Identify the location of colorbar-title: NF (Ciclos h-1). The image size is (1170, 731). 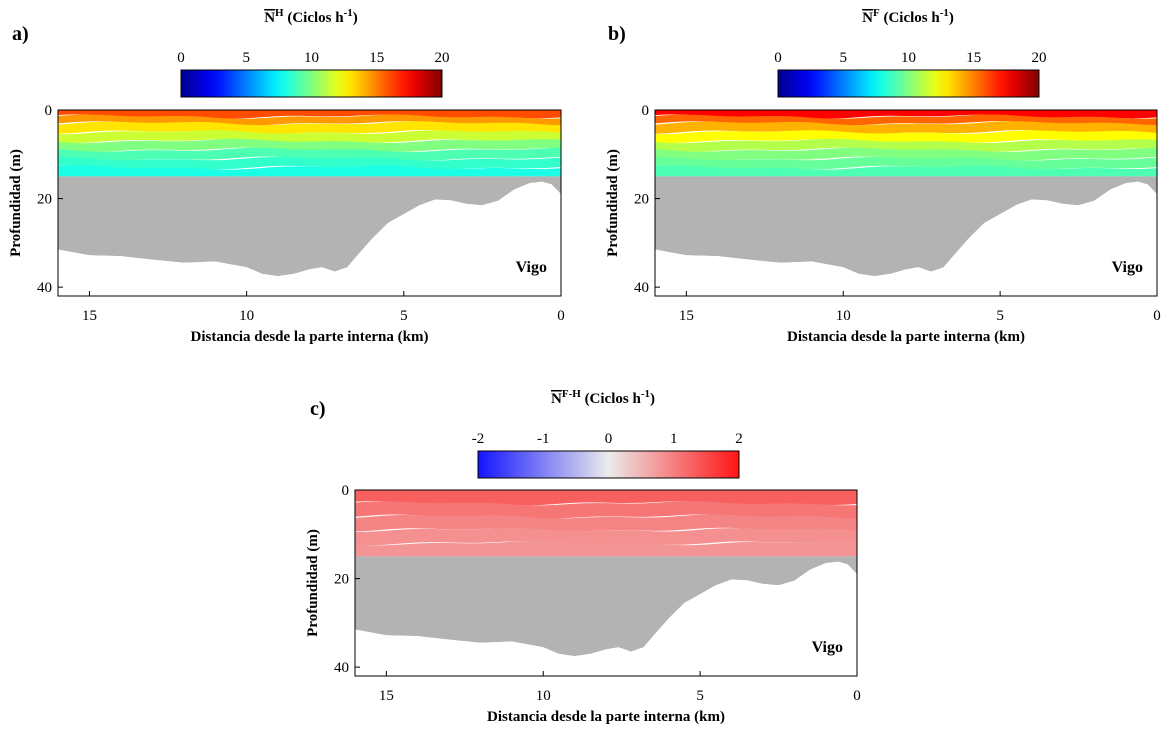
(908, 16).